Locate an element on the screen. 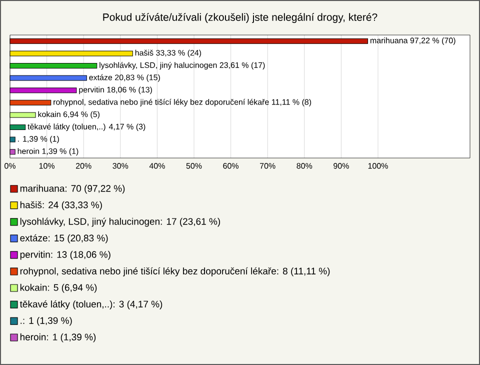 The height and width of the screenshot is (365, 480). legend-label: heroin: 1 (1,39 %) is located at coordinates (58, 337).